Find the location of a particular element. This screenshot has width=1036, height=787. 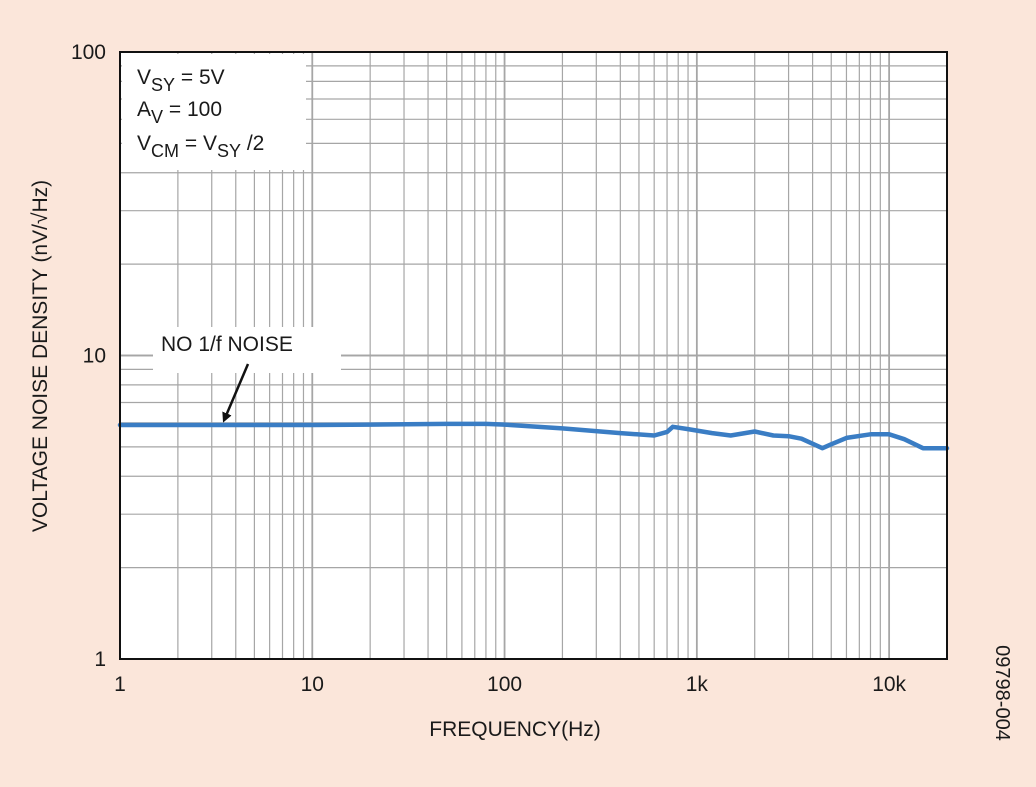

y-axis-label: VOLTAGE NOISE DENSITY (nV/√Hz) is located at coordinates (40, 356).